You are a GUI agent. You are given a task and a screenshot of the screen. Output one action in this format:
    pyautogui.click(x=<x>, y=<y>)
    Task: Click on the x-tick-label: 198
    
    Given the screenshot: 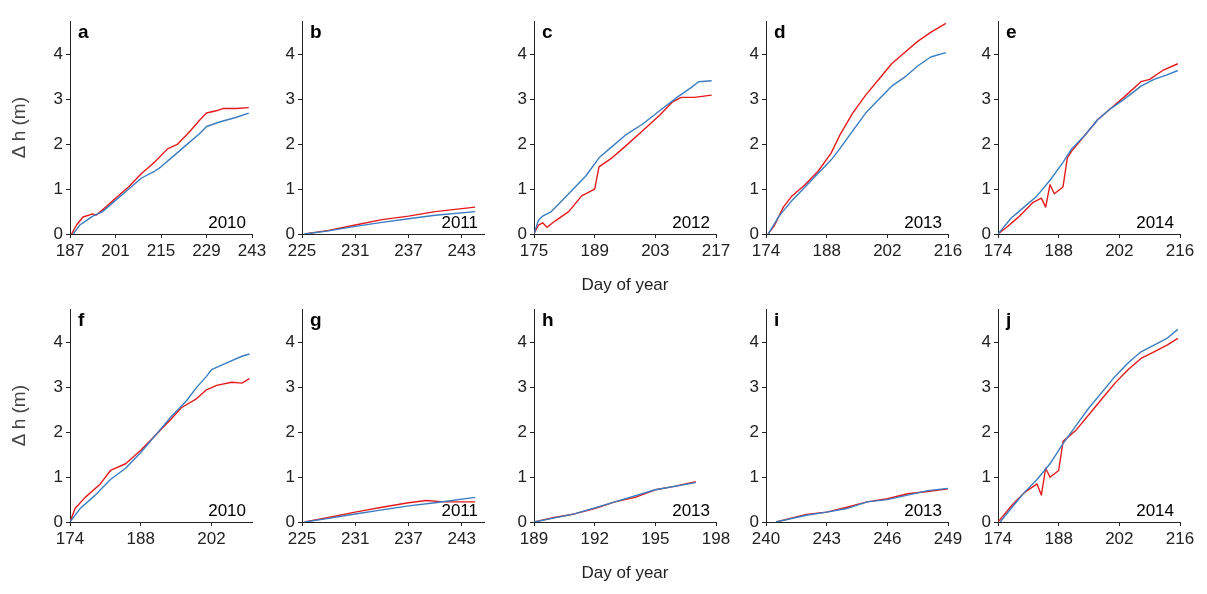 What is the action you would take?
    pyautogui.click(x=716, y=538)
    